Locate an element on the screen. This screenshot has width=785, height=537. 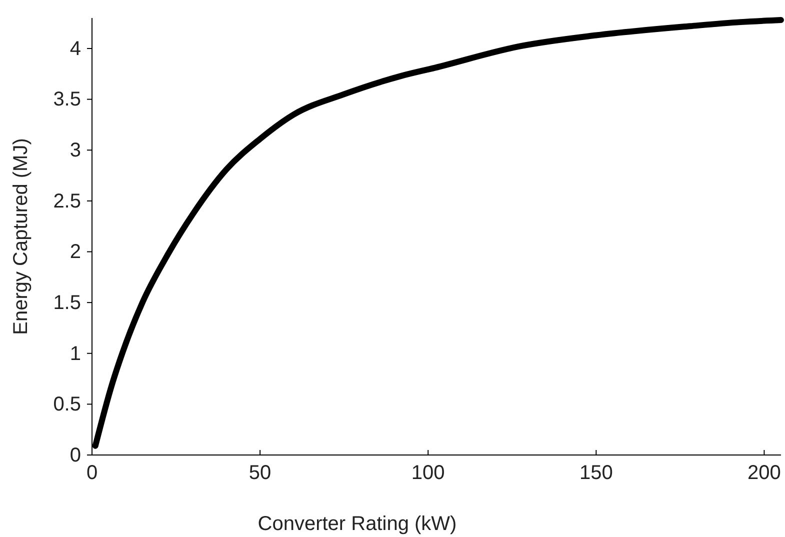
x-tick-label: 50 is located at coordinates (260, 473).